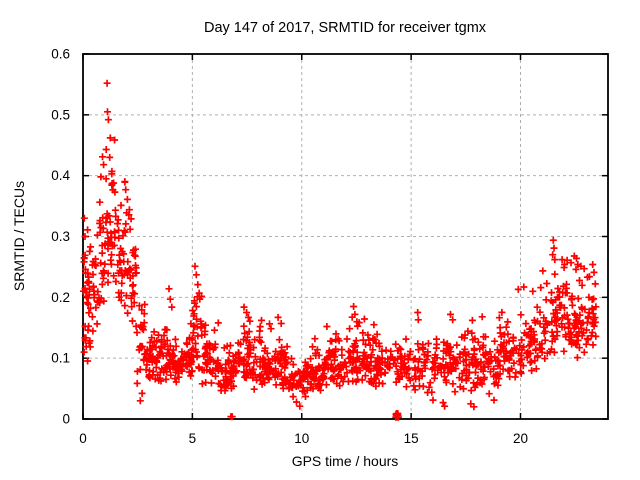 The image size is (640, 480). I want to click on x-tick-labels: 0 5 10 15 20, so click(303, 438).